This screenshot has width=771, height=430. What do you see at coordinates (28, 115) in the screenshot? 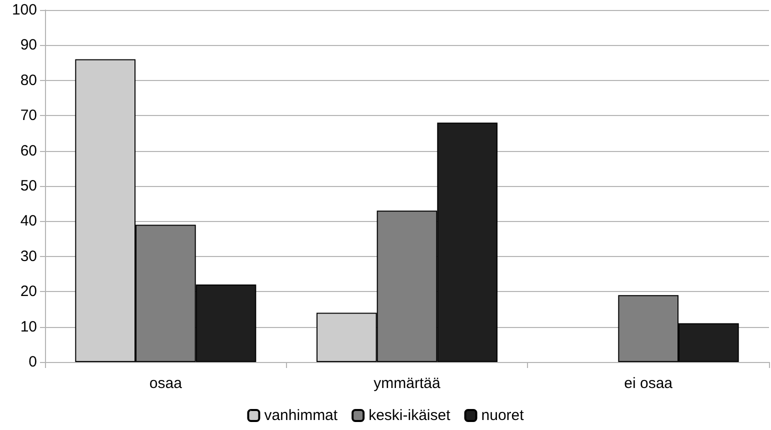
I see `y-tick-label: 70` at bounding box center [28, 115].